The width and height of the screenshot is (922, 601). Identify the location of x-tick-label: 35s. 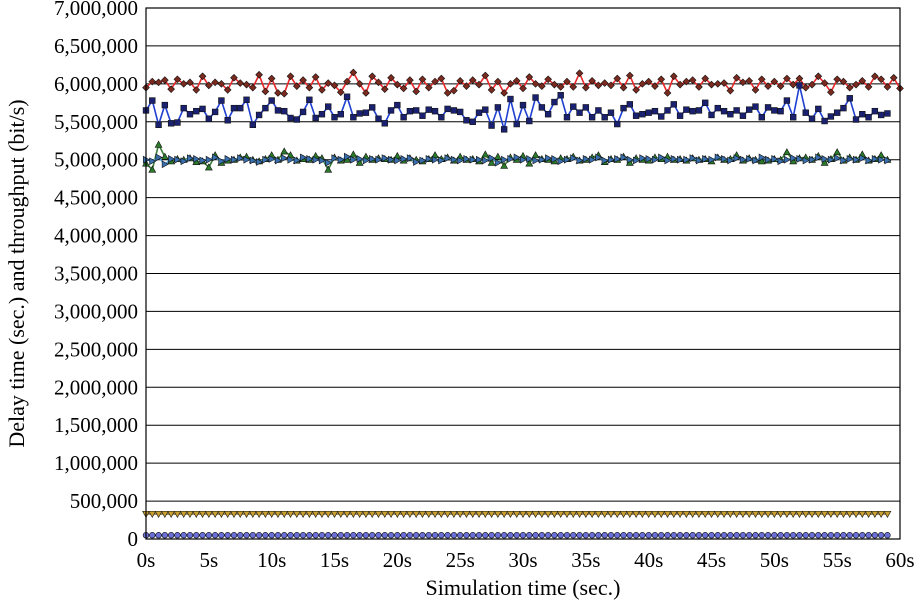
(585, 560).